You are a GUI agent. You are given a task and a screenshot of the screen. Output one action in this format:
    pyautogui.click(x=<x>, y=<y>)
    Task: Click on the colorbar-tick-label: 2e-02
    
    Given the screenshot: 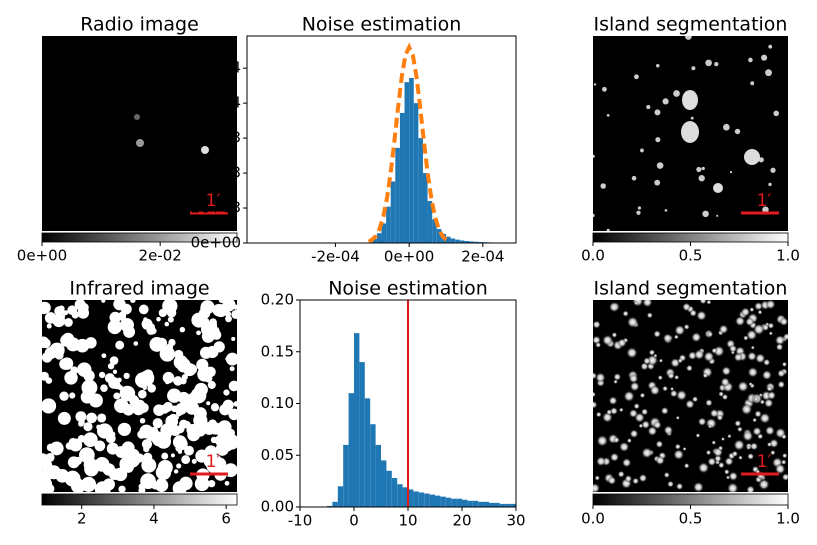 What is the action you would take?
    pyautogui.click(x=160, y=256)
    